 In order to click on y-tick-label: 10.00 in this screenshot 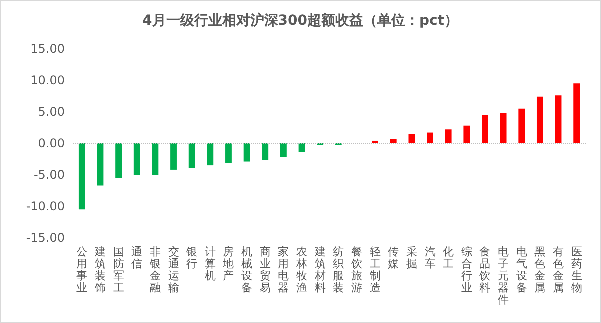, I will do `click(47, 81)`.